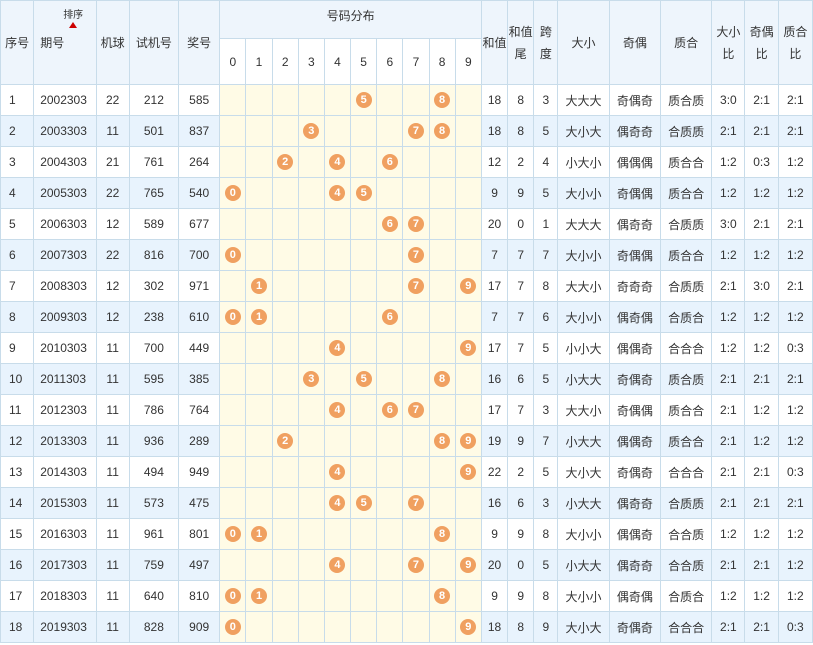  Describe the element at coordinates (65, 131) in the screenshot. I see `cell-period: 2003303` at that location.